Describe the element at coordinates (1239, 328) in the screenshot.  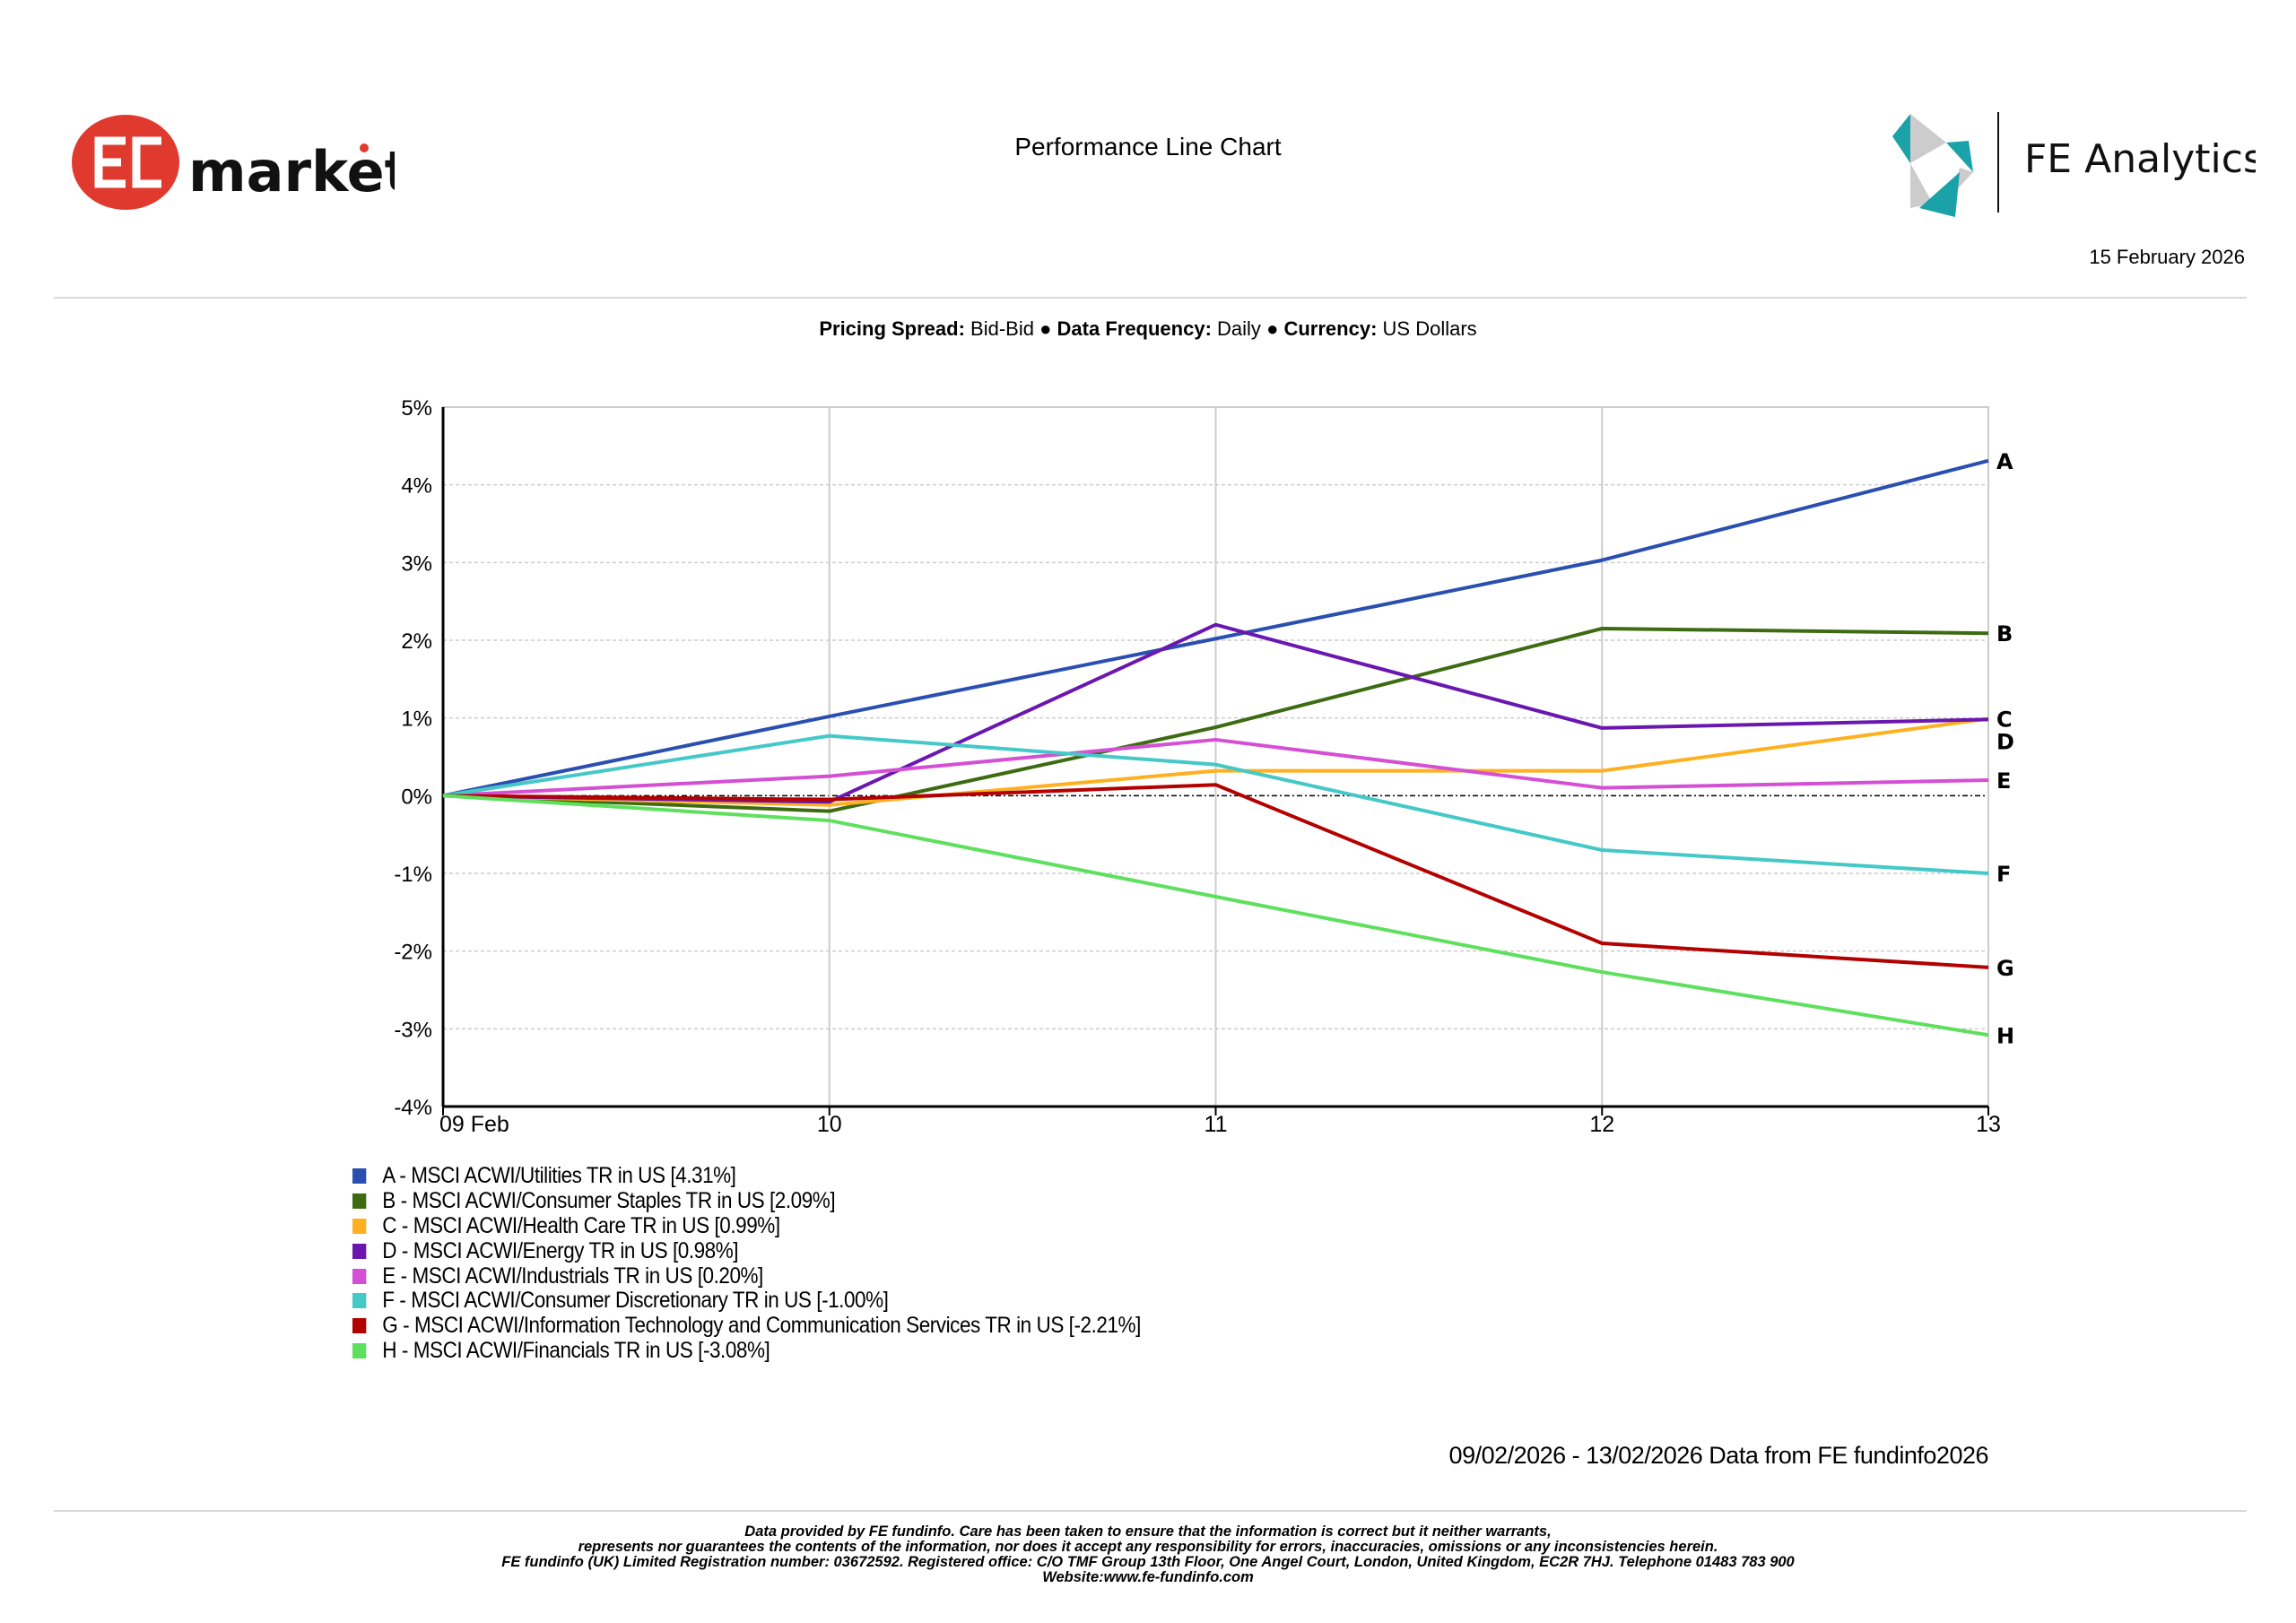
I see `frequency-value: Daily` at that location.